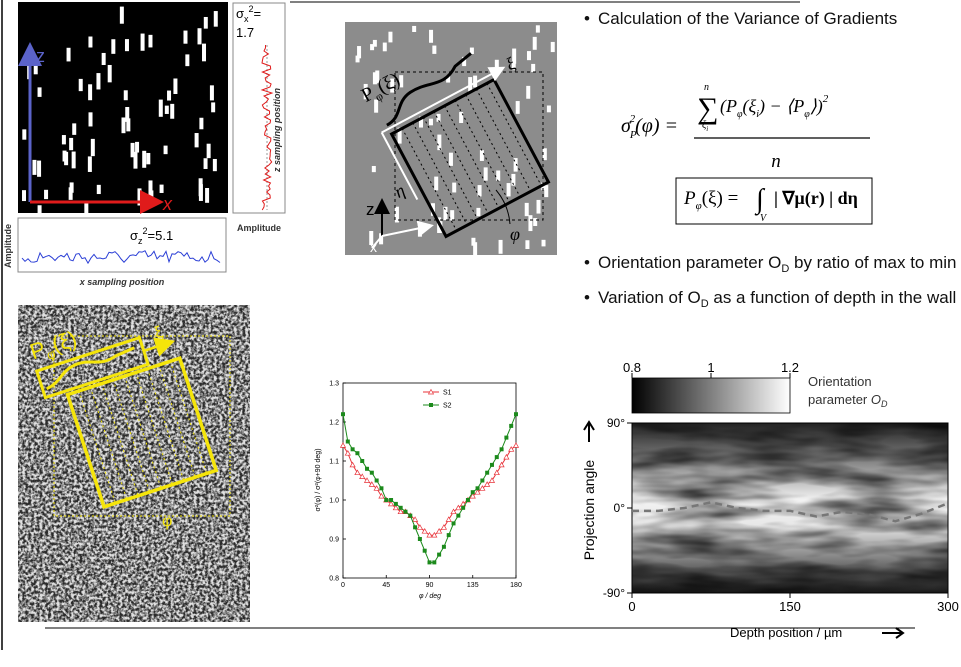 The height and width of the screenshot is (667, 961). Describe the element at coordinates (760, 200) in the screenshot. I see `formula-integral: ∫` at that location.